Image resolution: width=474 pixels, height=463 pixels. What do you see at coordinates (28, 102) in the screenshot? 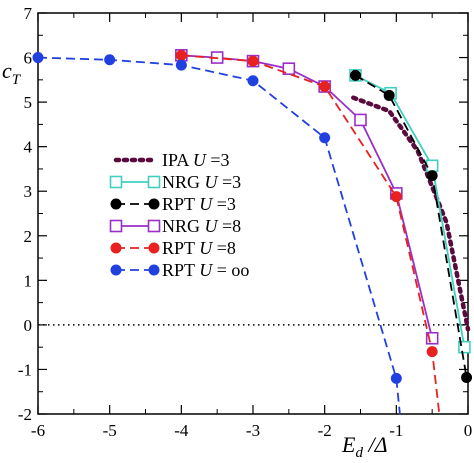
I see `y-tick-label: 5` at bounding box center [28, 102].